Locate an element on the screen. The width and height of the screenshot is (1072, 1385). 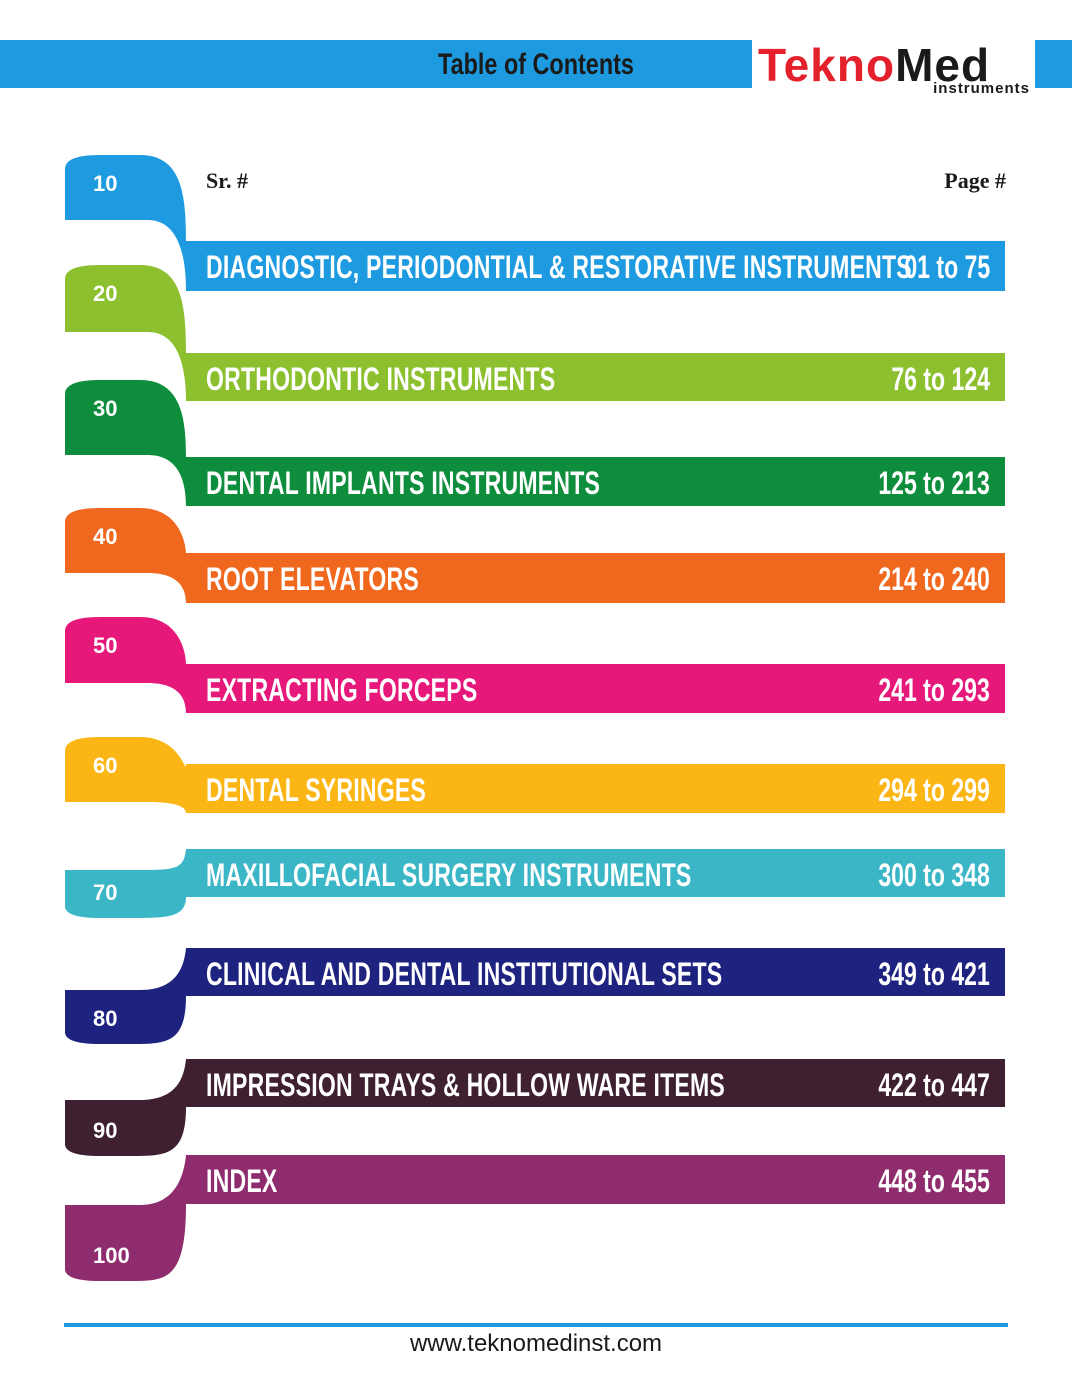
section-title: EXTRACTING FORCEPS is located at coordinates (342, 690).